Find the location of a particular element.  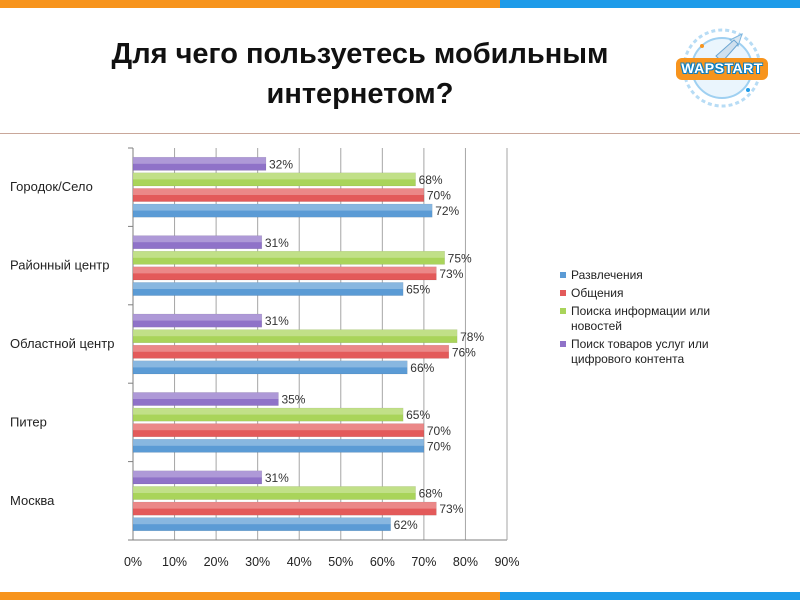

data-label: 65% is located at coordinates (418, 290).